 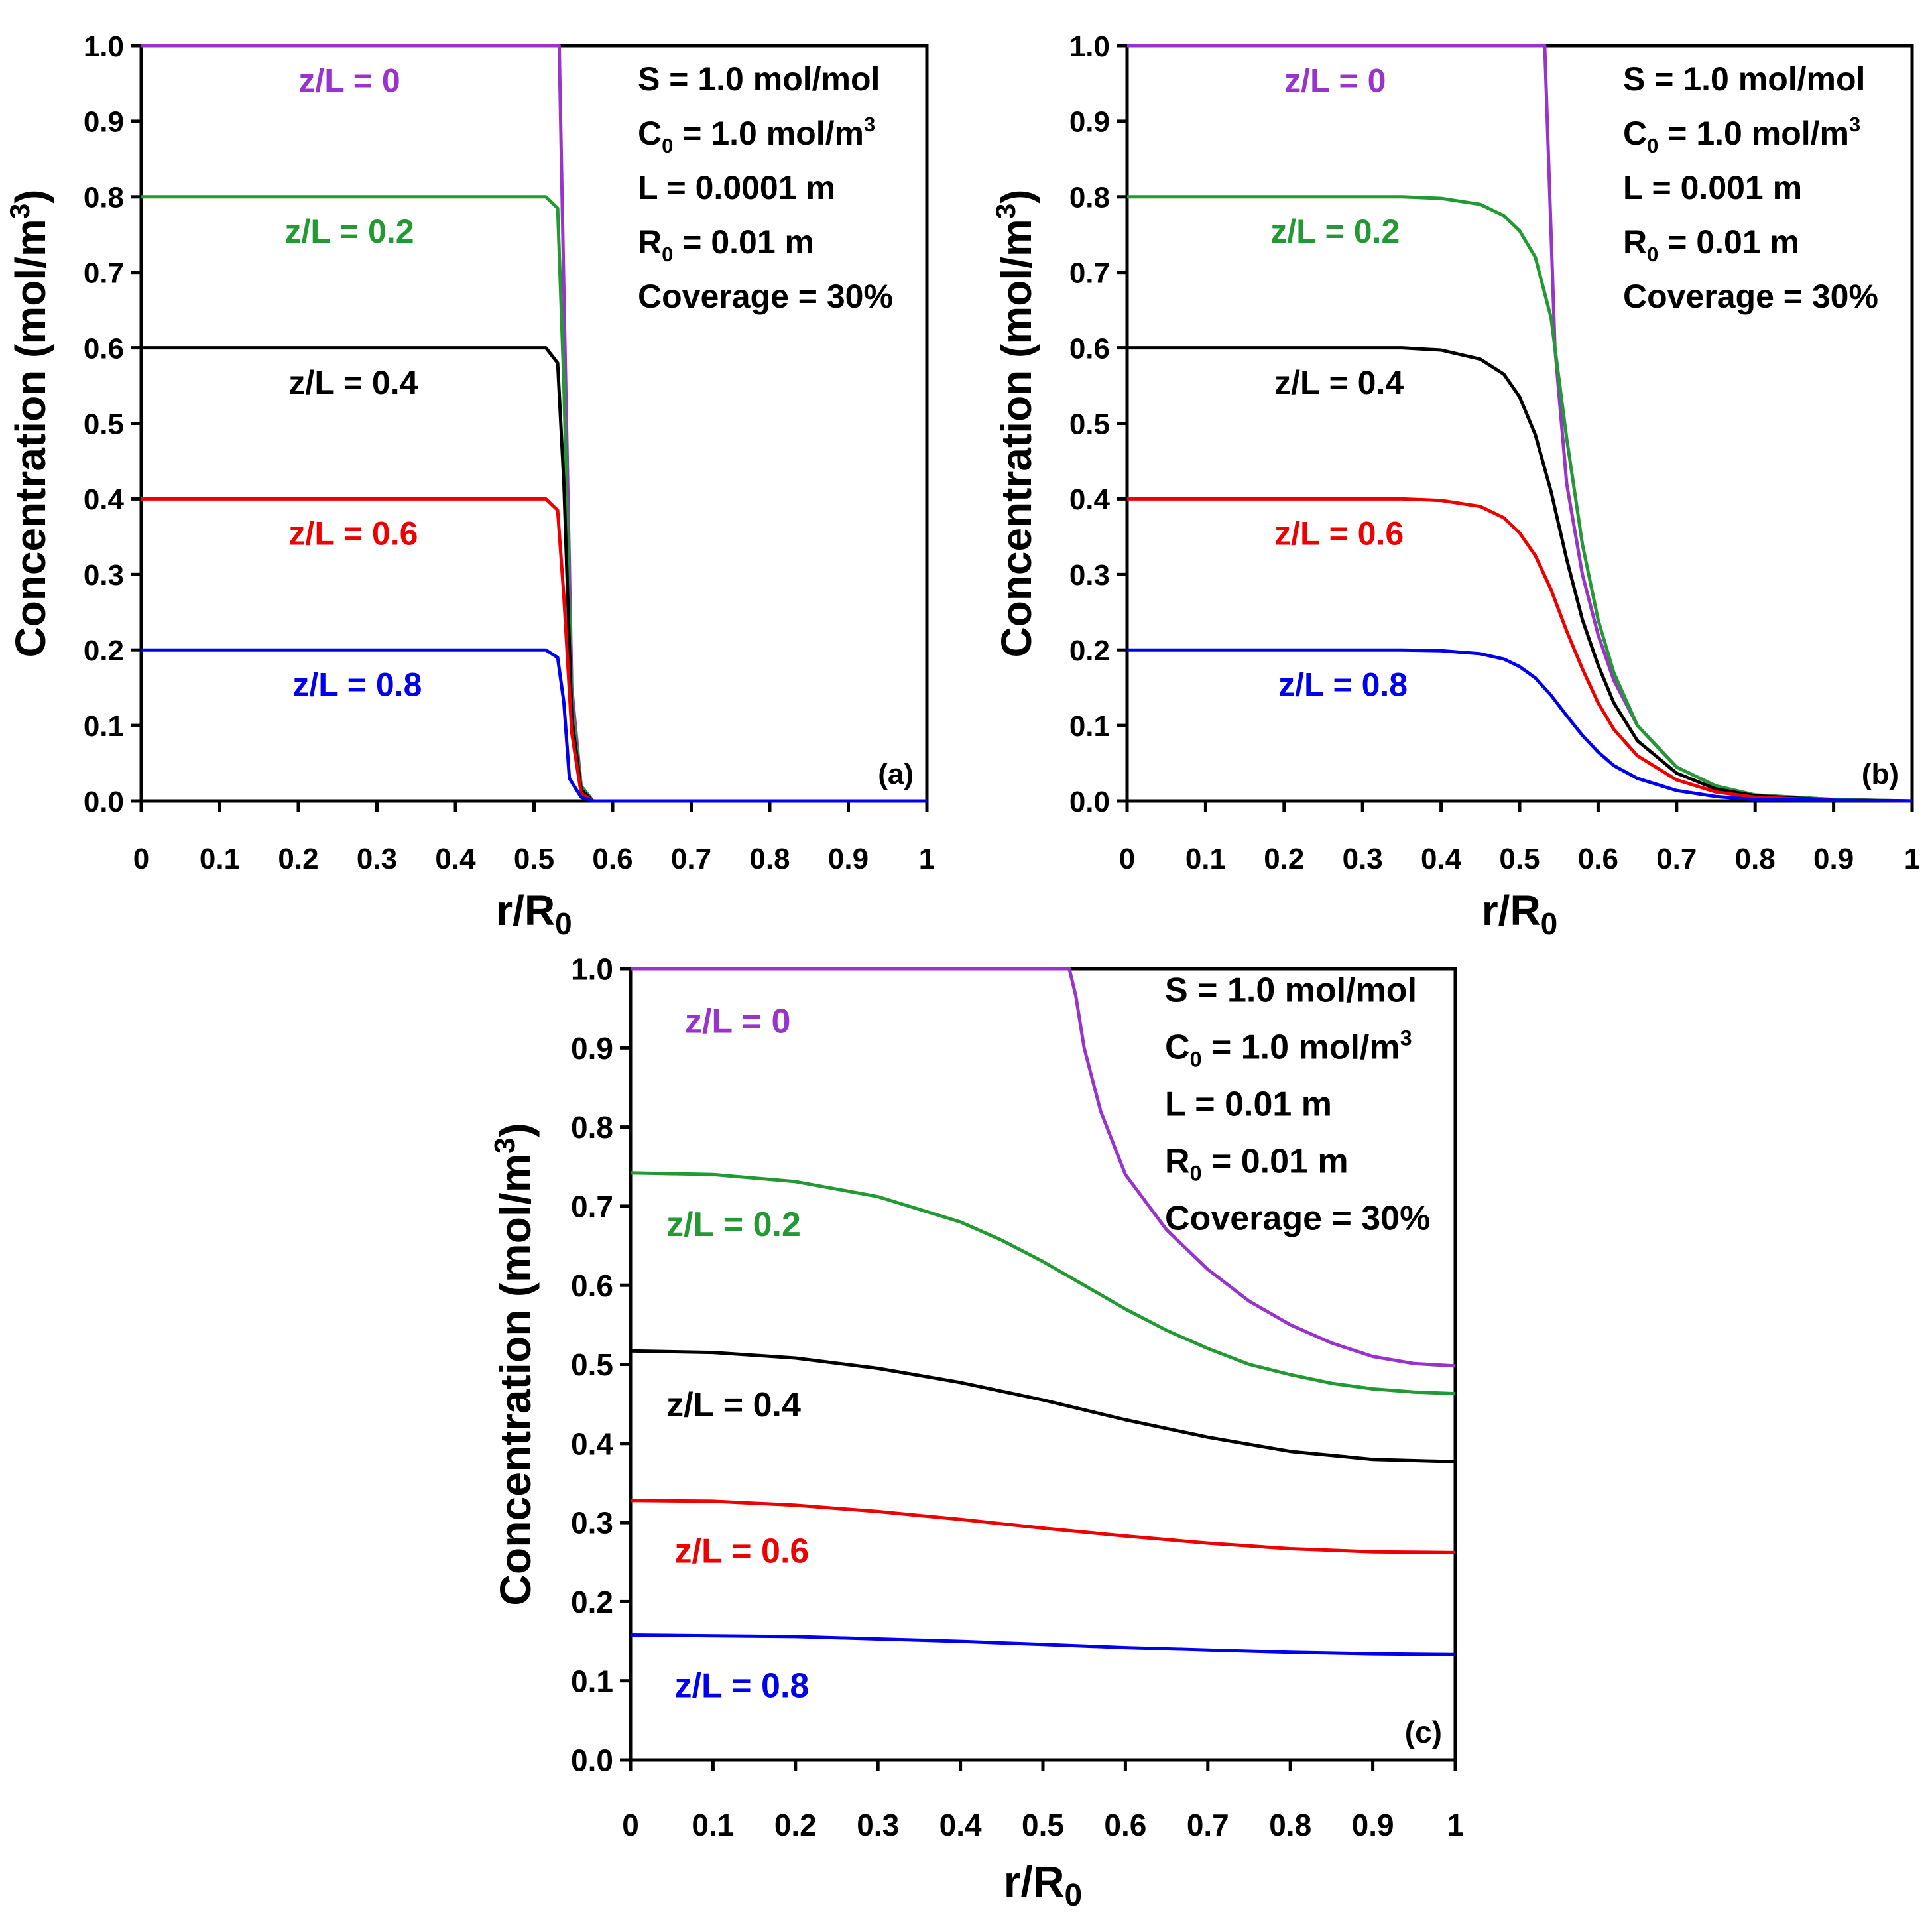 I want to click on parameter-text: L = 0.0001 m, so click(x=736, y=187).